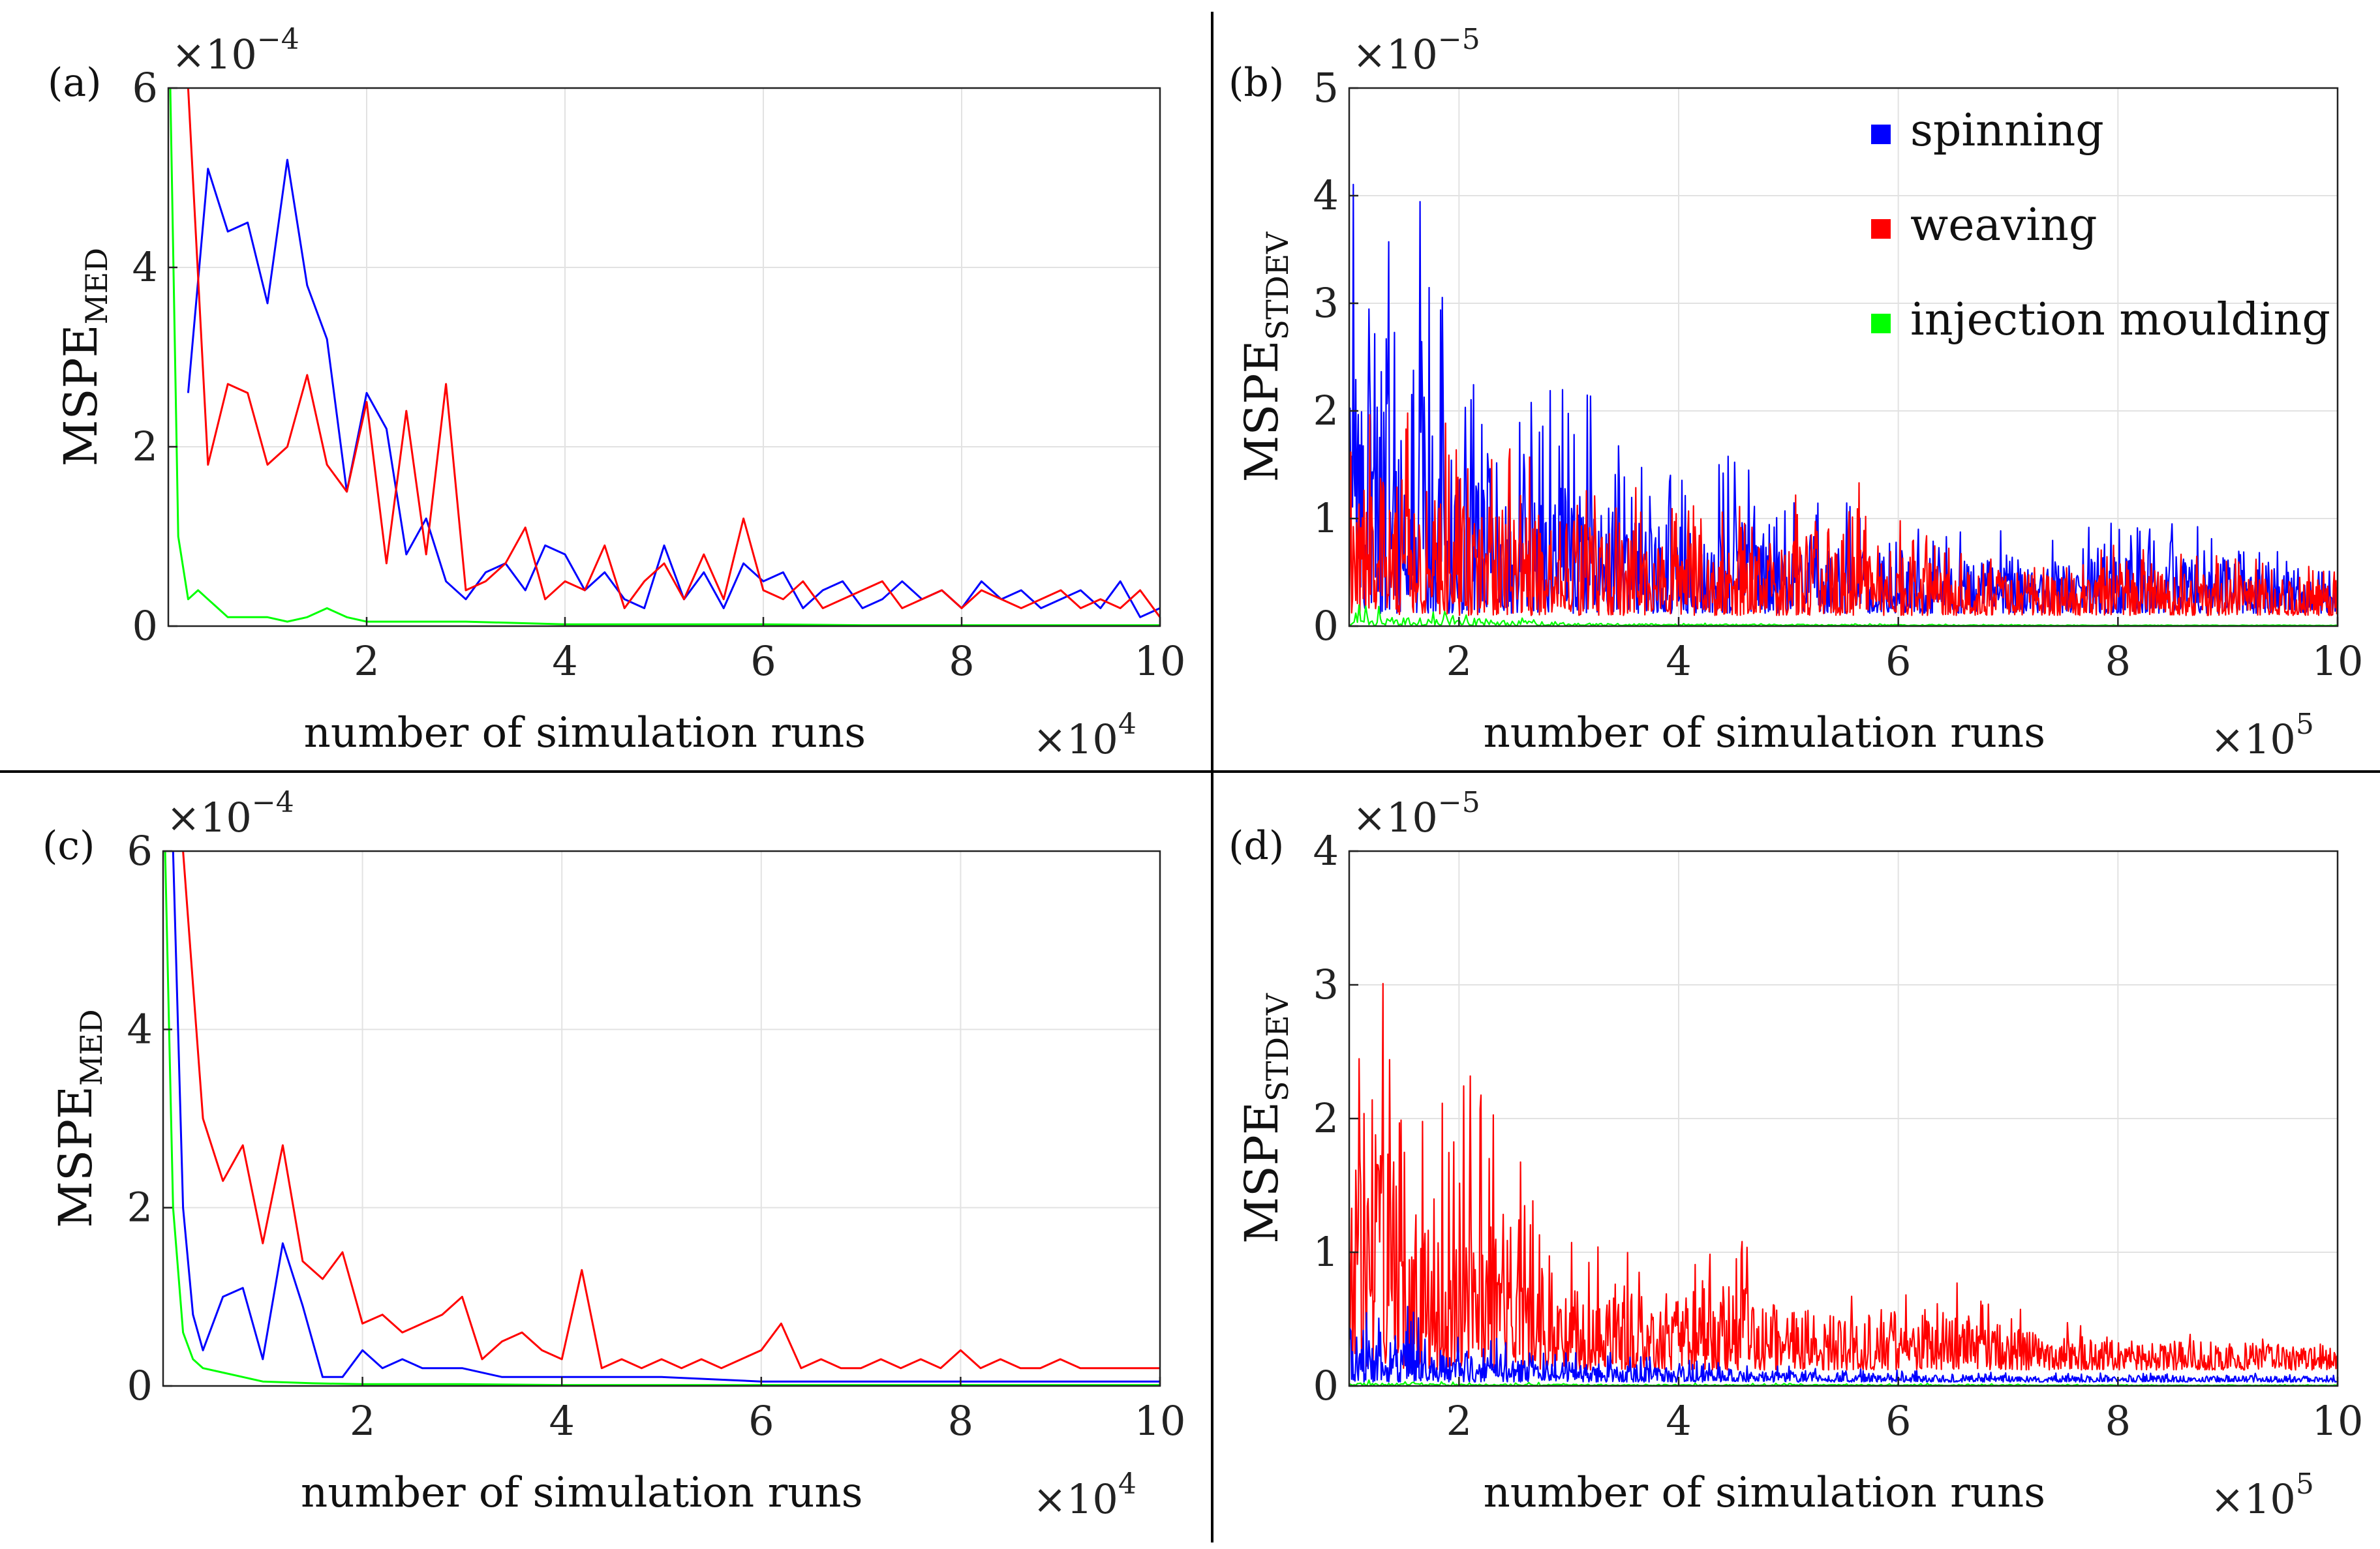 The image size is (2380, 1549). I want to click on panel-label: (a), so click(75, 83).